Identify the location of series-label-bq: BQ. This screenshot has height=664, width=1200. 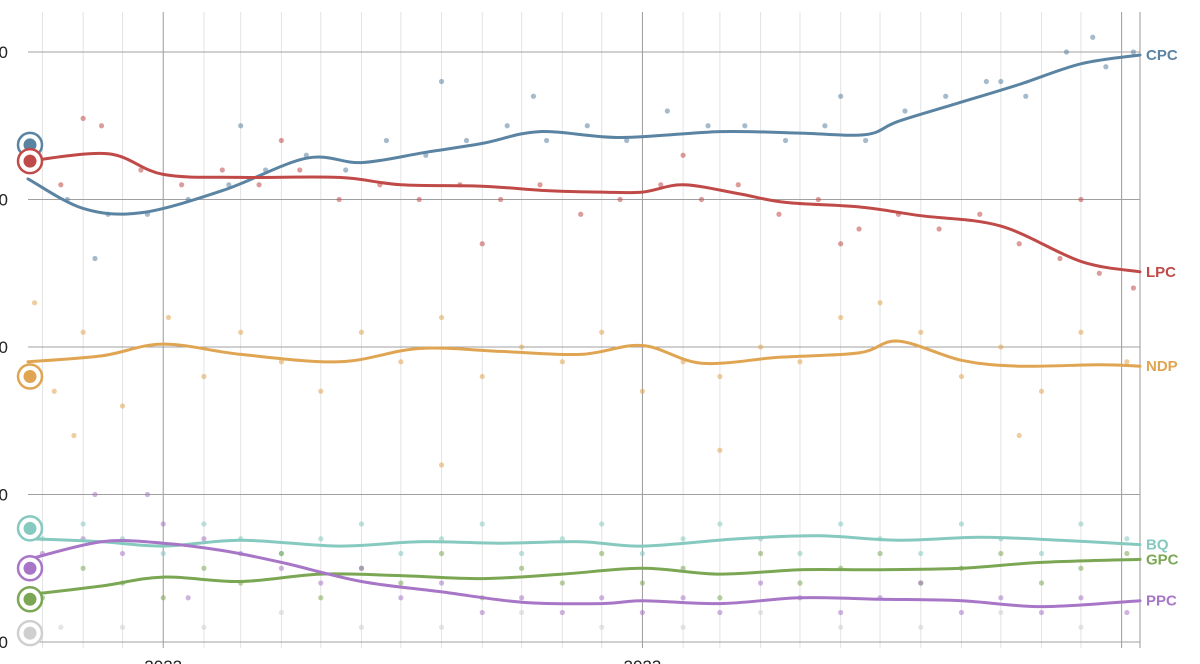
(1157, 545).